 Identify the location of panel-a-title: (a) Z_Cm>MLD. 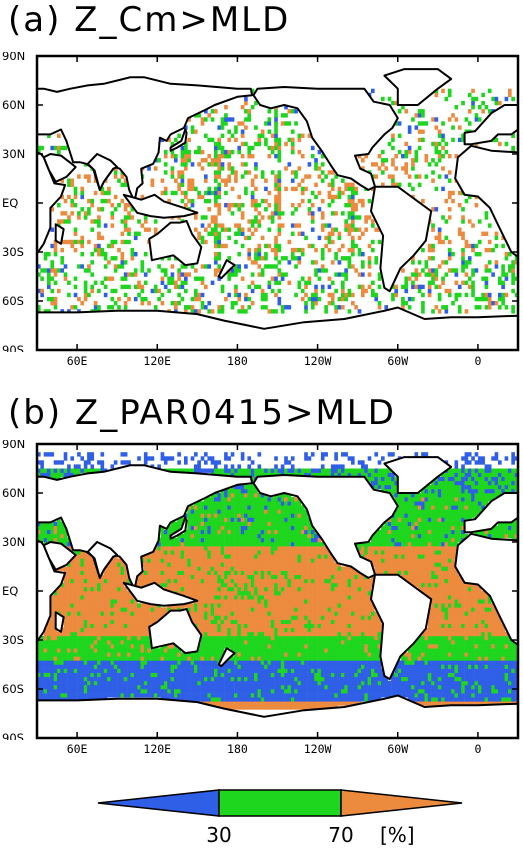
(149, 20).